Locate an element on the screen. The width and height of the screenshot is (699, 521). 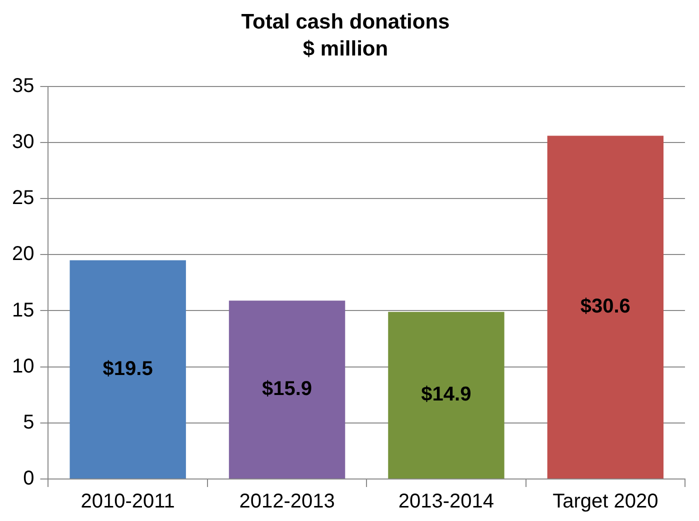
y-tick-label: 30 is located at coordinates (23, 142).